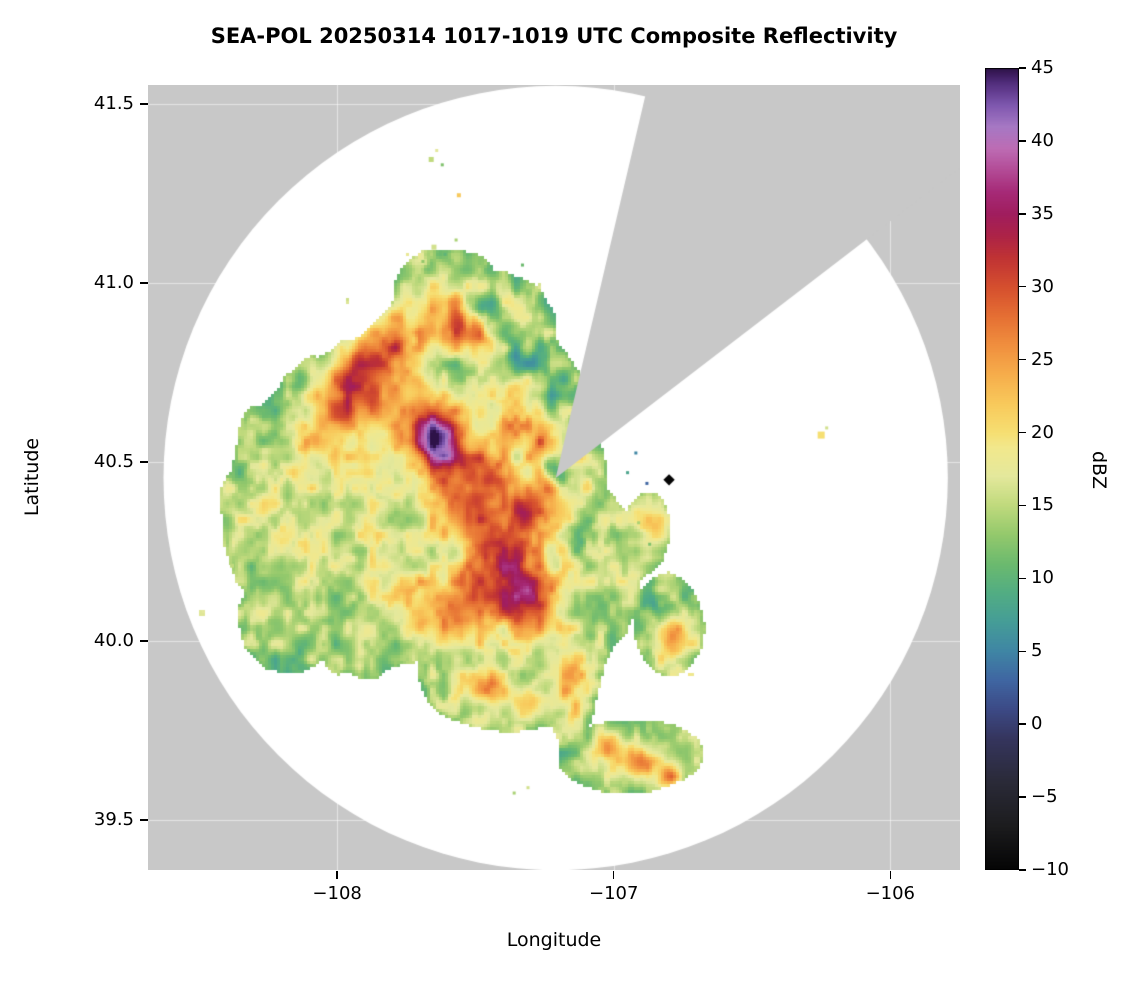  What do you see at coordinates (1002, 469) in the screenshot?
I see `colorbar-canvas` at bounding box center [1002, 469].